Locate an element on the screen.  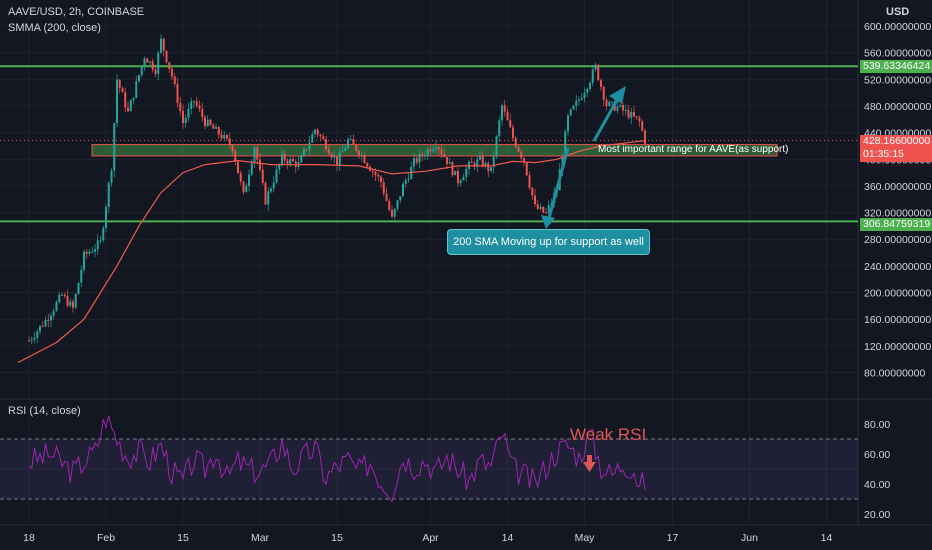
price-axis-label: 160.00000000 is located at coordinates (897, 320).